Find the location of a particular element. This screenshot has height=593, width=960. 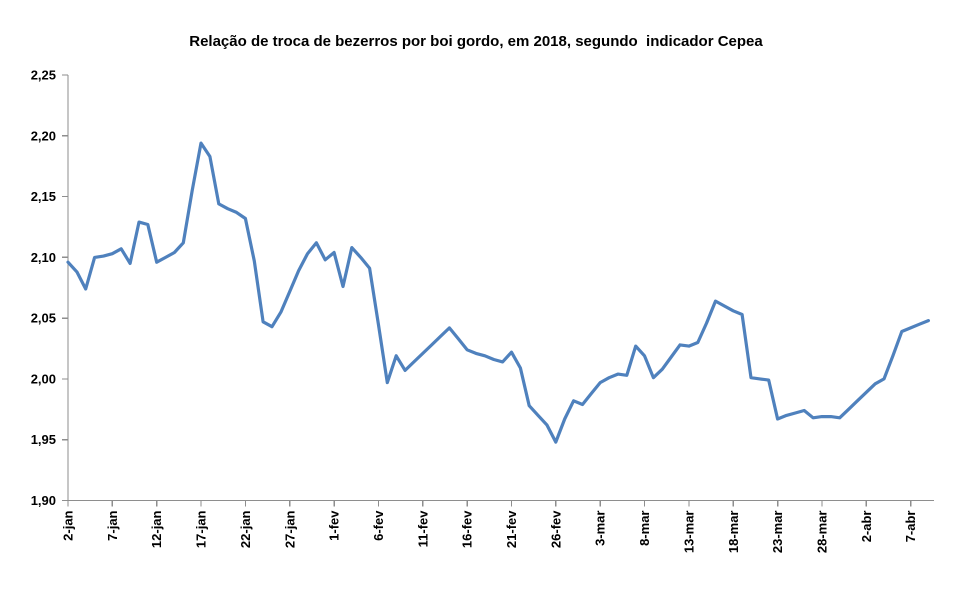

x-tick-label: 2-abr is located at coordinates (866, 527).